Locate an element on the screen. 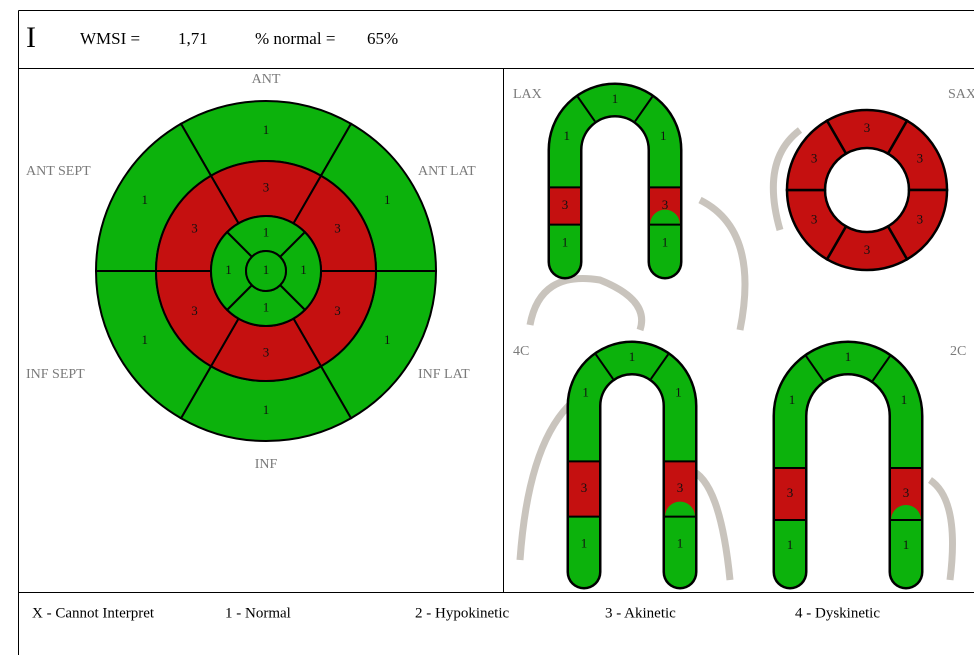 This screenshot has width=974, height=655. legend-item: 2 - Hypokinetic is located at coordinates (462, 613).